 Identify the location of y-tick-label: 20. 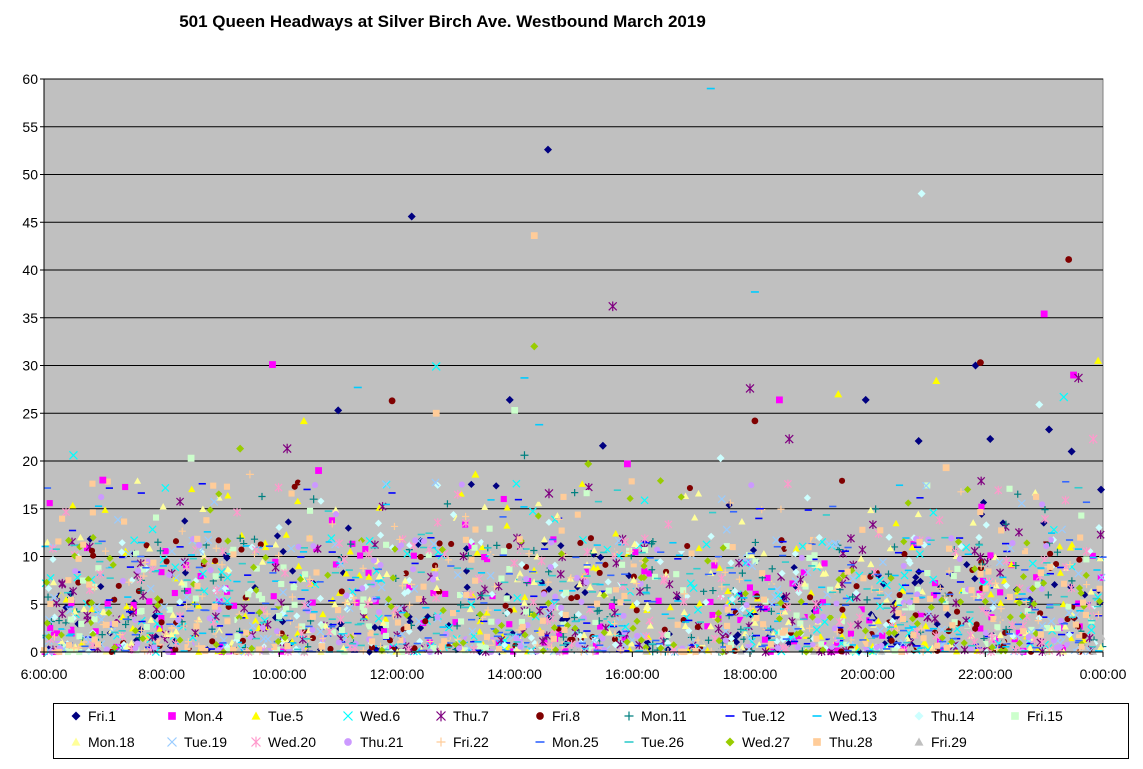
(30, 461).